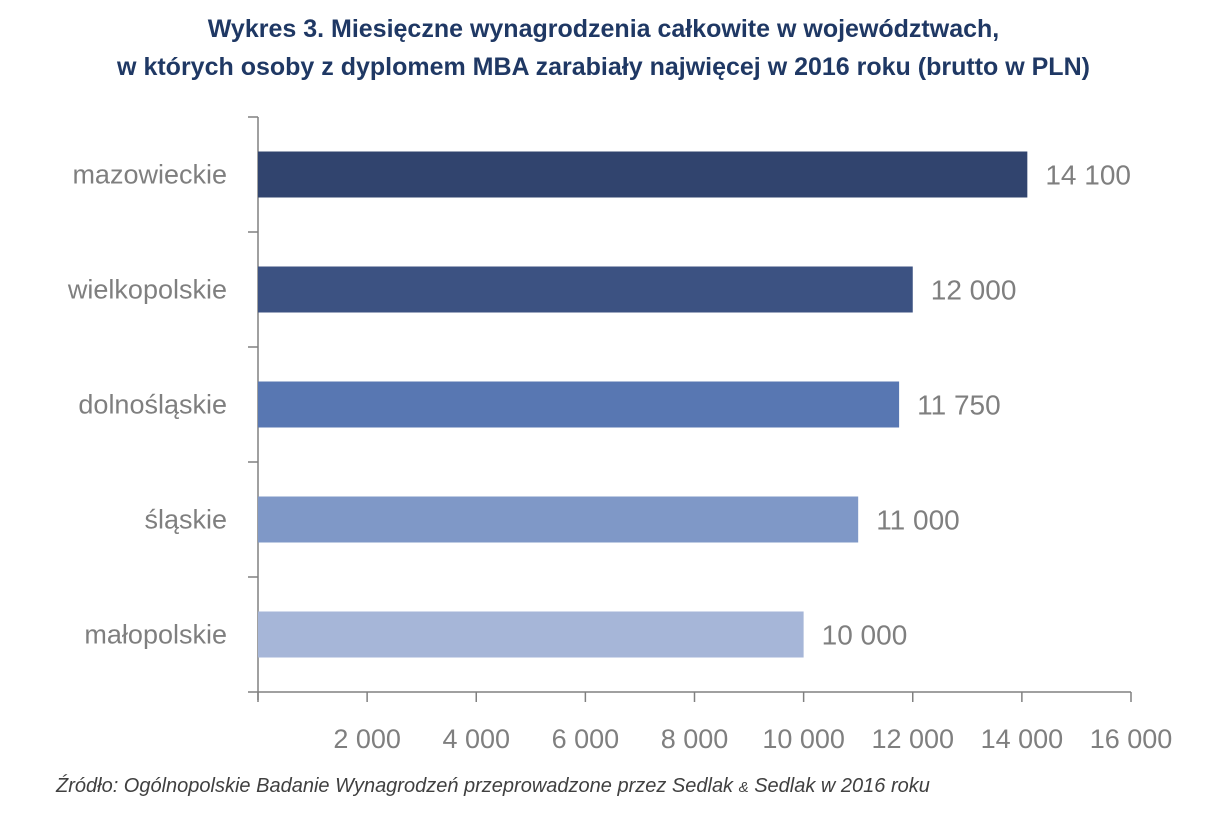 The width and height of the screenshot is (1207, 816). Describe the element at coordinates (959, 405) in the screenshot. I see `data-label: 11 750` at that location.